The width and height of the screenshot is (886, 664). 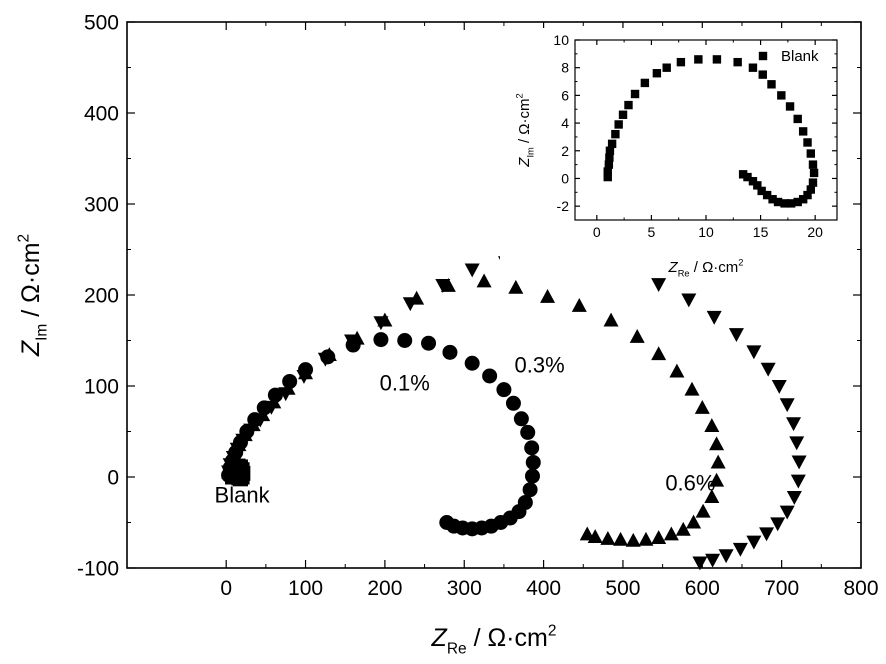 I want to click on inset-legend: Blank, so click(x=788, y=56).